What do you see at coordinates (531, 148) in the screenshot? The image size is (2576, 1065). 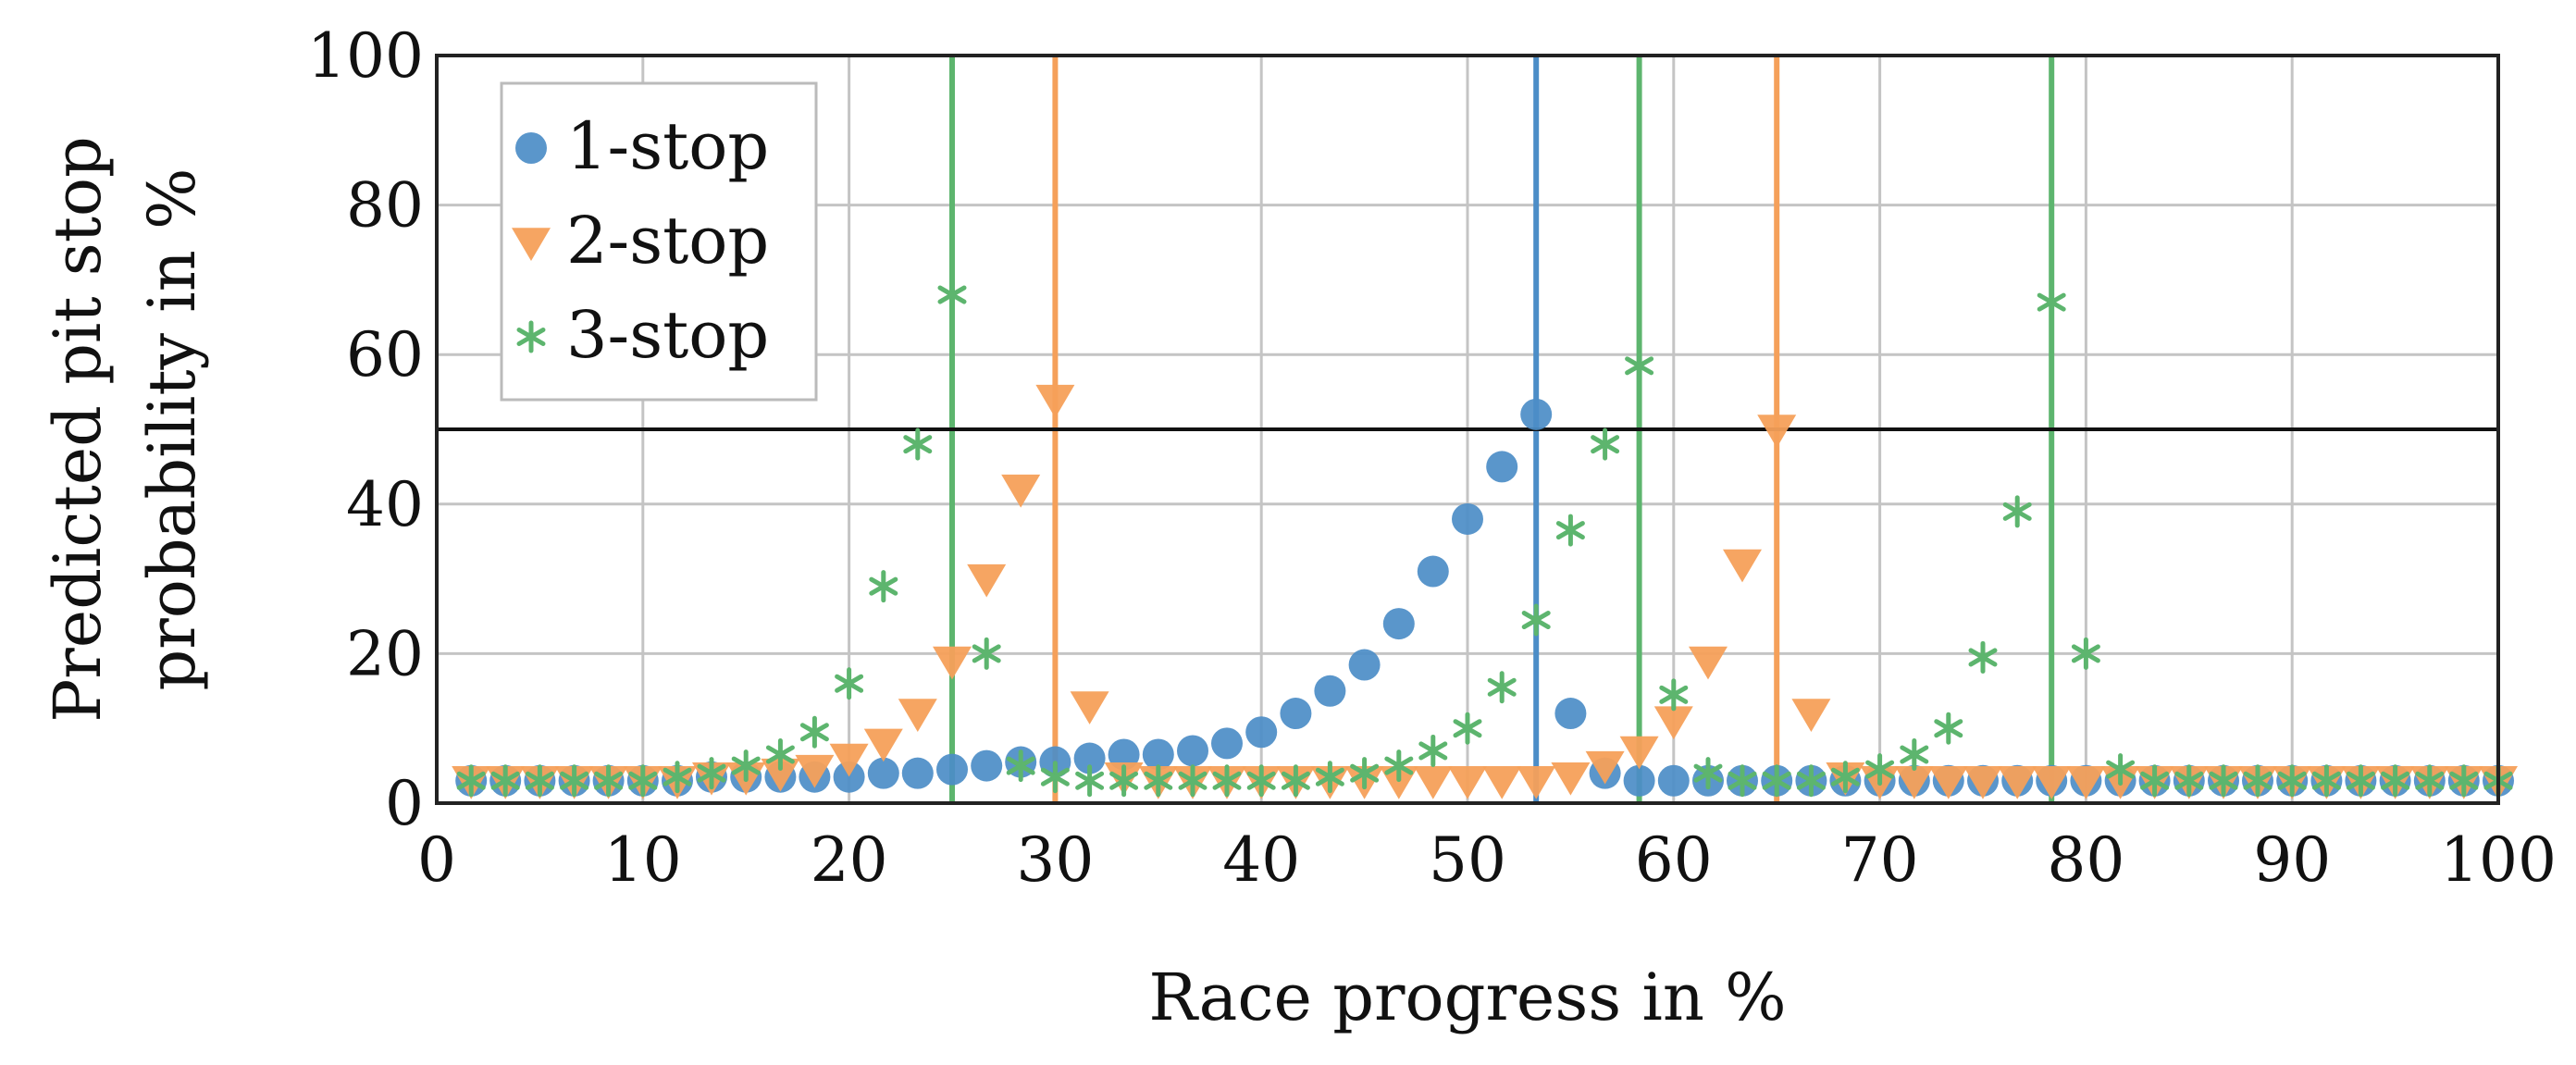 I see `legend-marker-1-stop` at bounding box center [531, 148].